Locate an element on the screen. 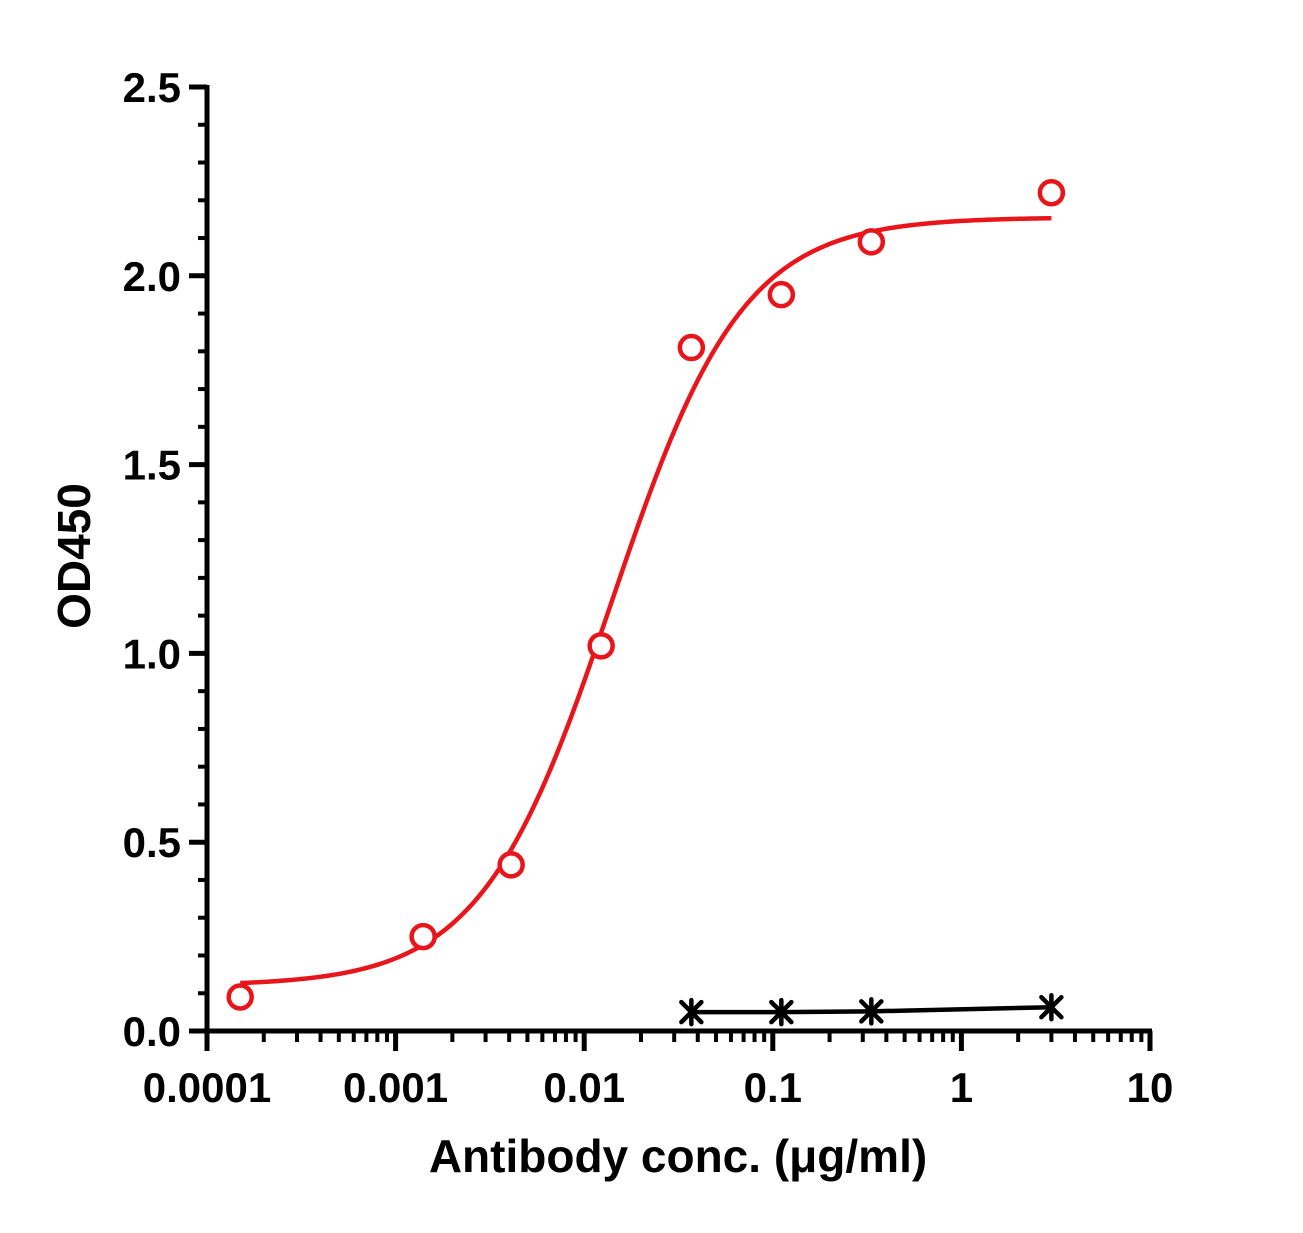 The height and width of the screenshot is (1233, 1303). y-tick-label: 0.0 is located at coordinates (152, 1031).